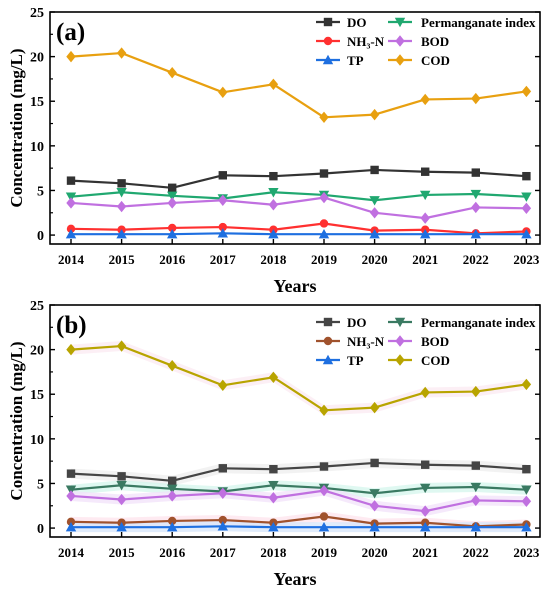 Image resolution: width=550 pixels, height=592 pixels. Describe the element at coordinates (375, 552) in the screenshot. I see `x-tick-label: 2020` at that location.